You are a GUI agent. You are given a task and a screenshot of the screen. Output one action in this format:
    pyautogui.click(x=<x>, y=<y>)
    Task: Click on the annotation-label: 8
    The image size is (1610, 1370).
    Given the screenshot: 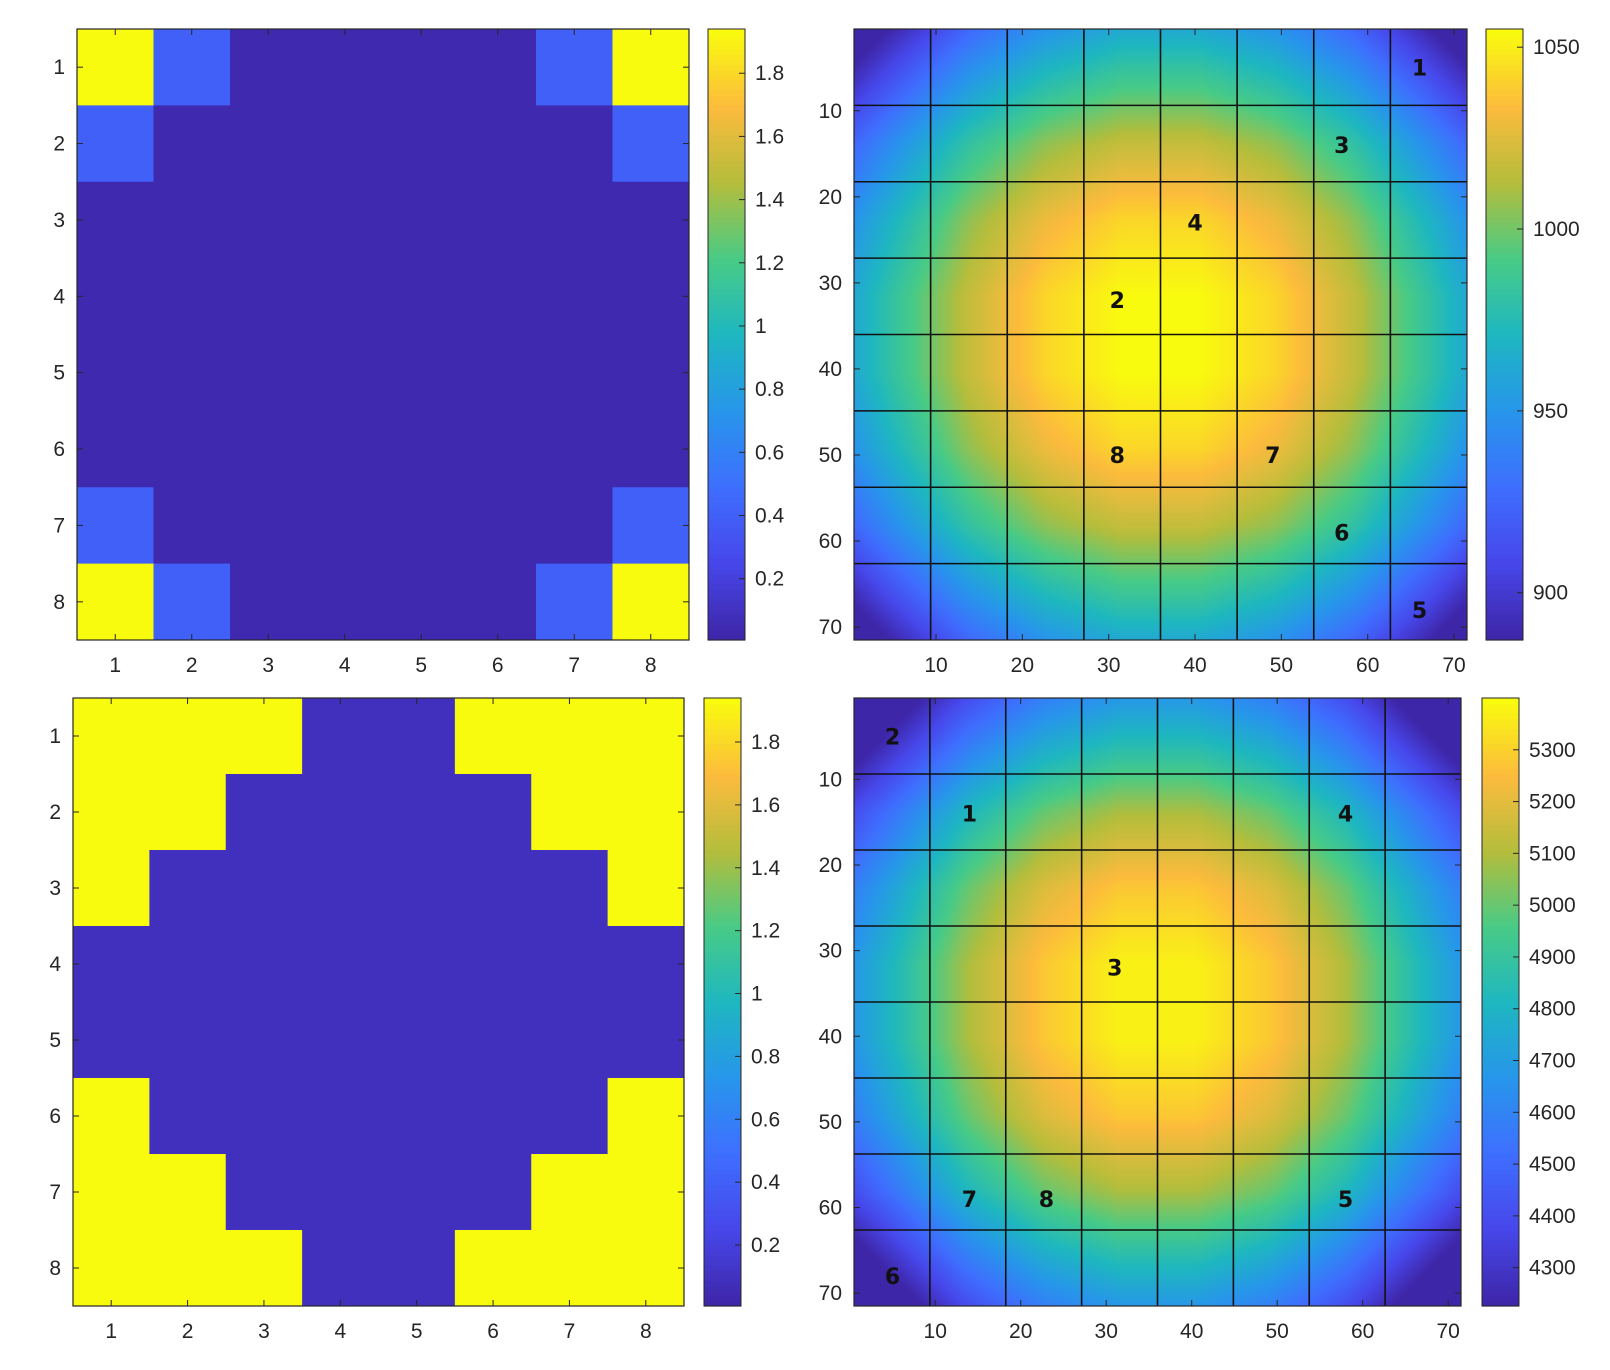 What is the action you would take?
    pyautogui.click(x=1117, y=456)
    